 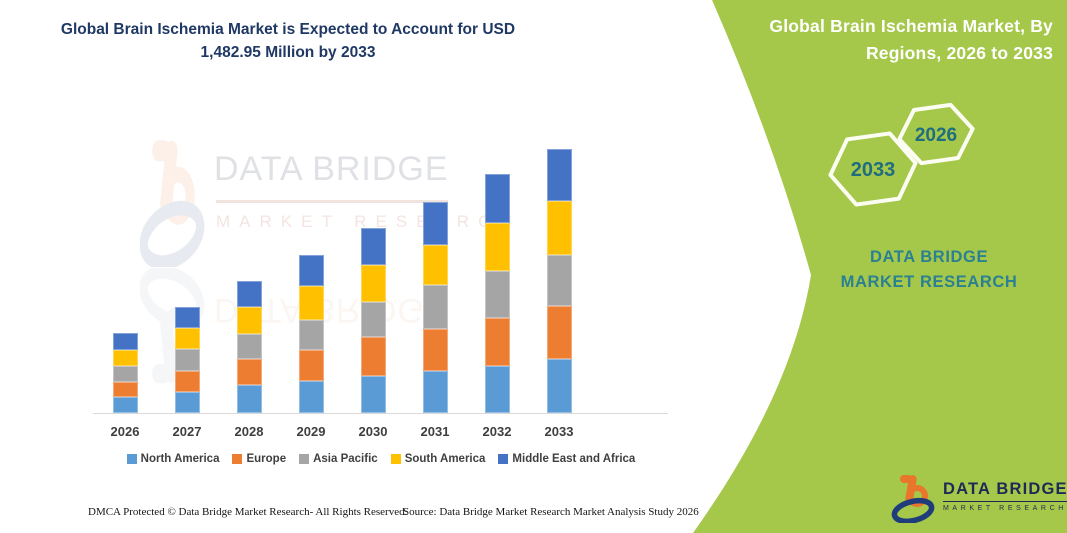 What do you see at coordinates (574, 459) in the screenshot?
I see `legend-label: Middle East and Africa` at bounding box center [574, 459].